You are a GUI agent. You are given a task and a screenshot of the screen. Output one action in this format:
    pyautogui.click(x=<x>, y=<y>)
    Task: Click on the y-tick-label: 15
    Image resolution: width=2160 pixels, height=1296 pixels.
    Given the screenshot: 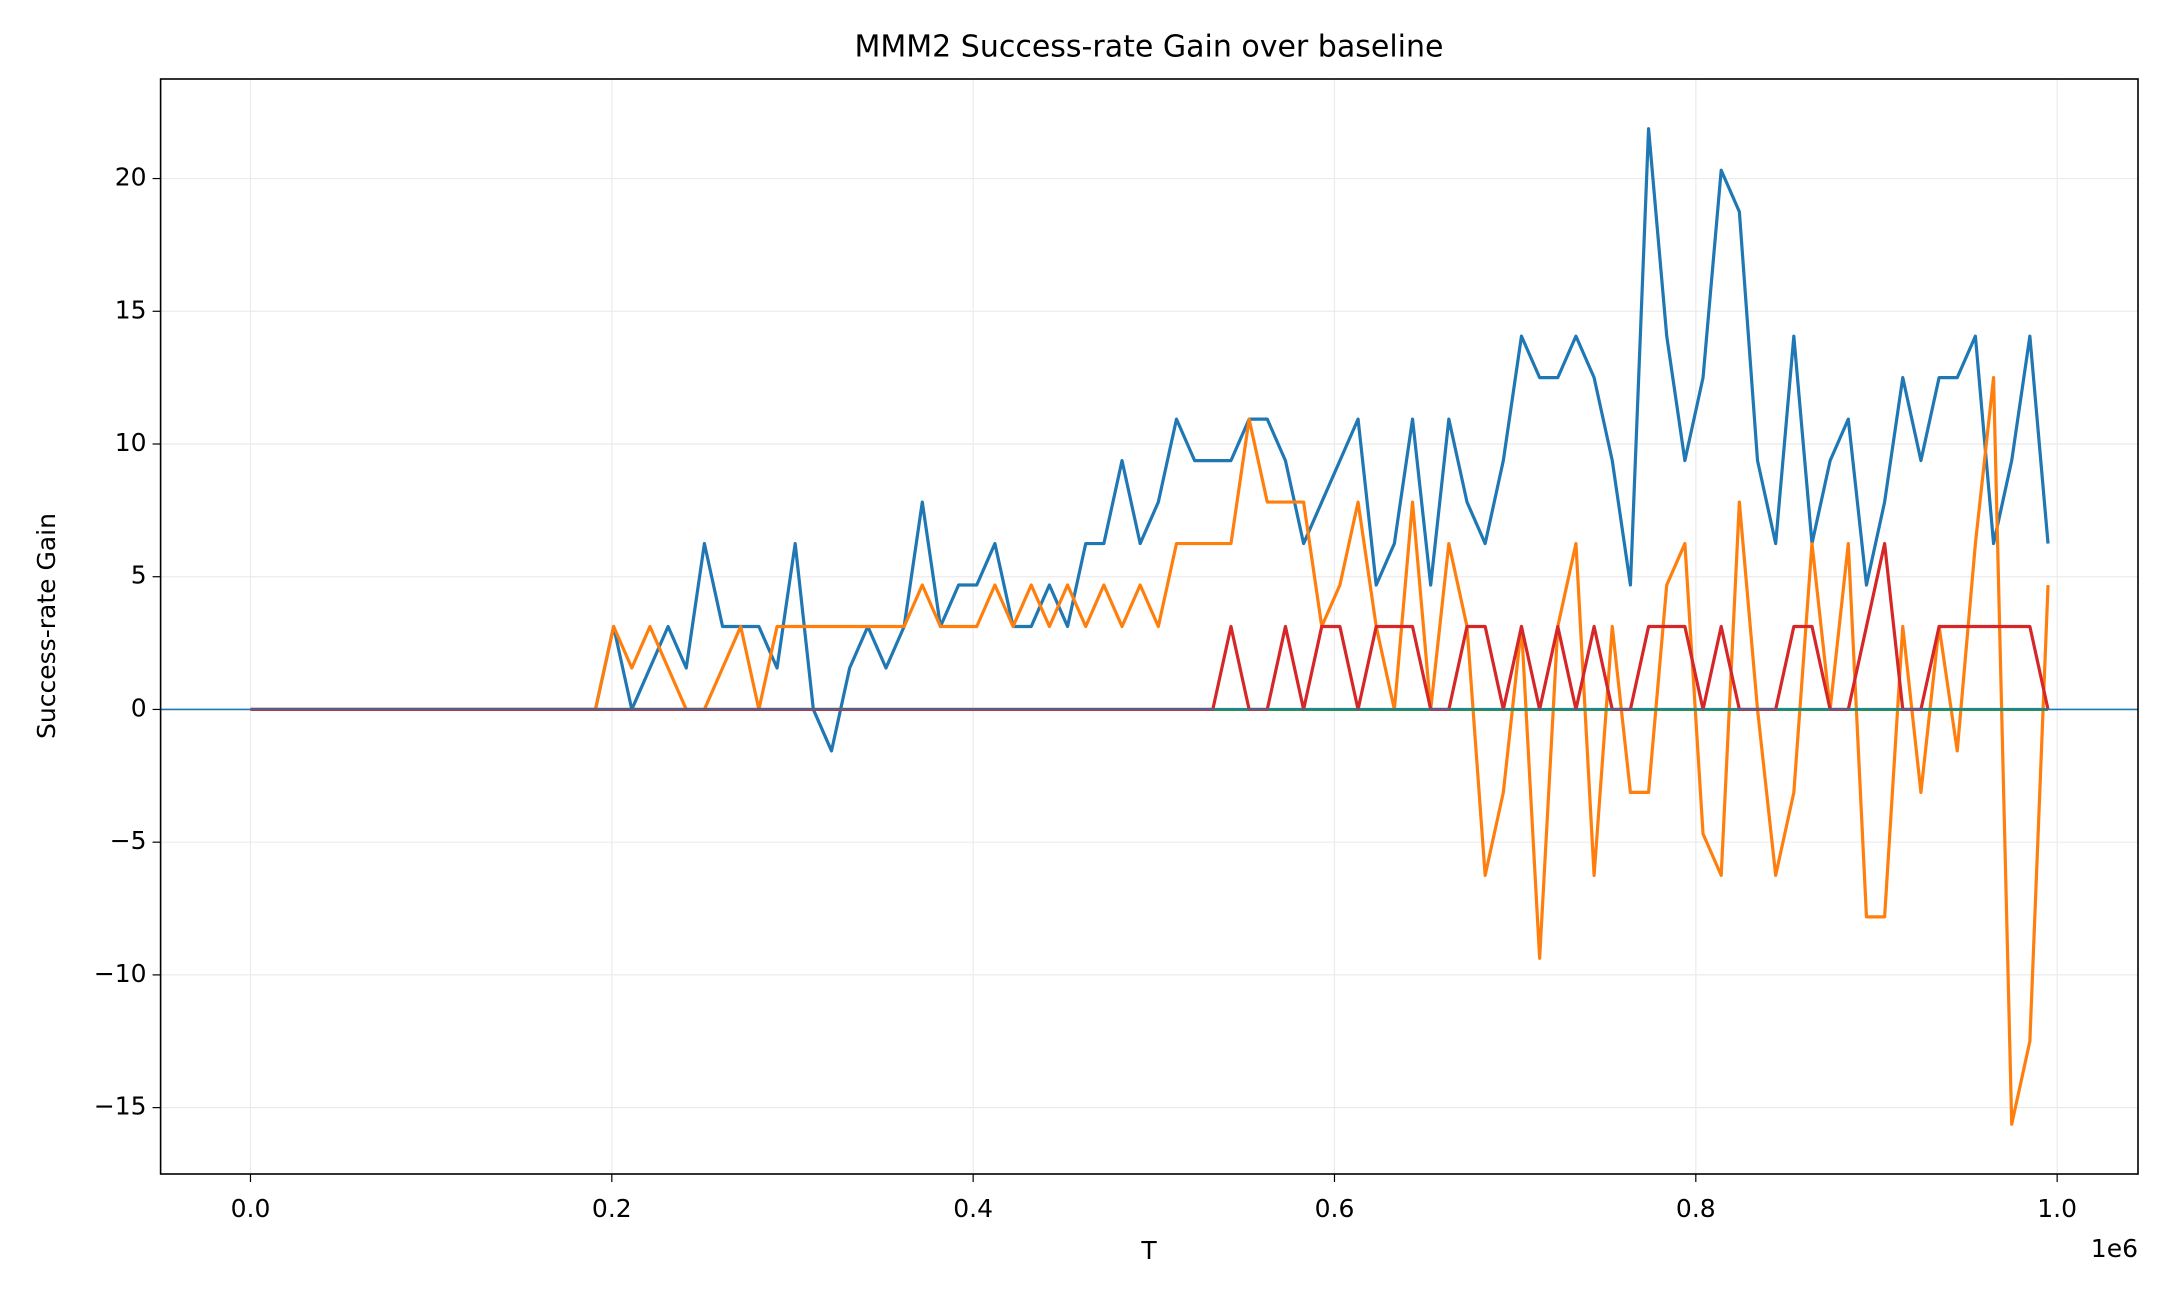 What is the action you would take?
    pyautogui.click(x=131, y=309)
    